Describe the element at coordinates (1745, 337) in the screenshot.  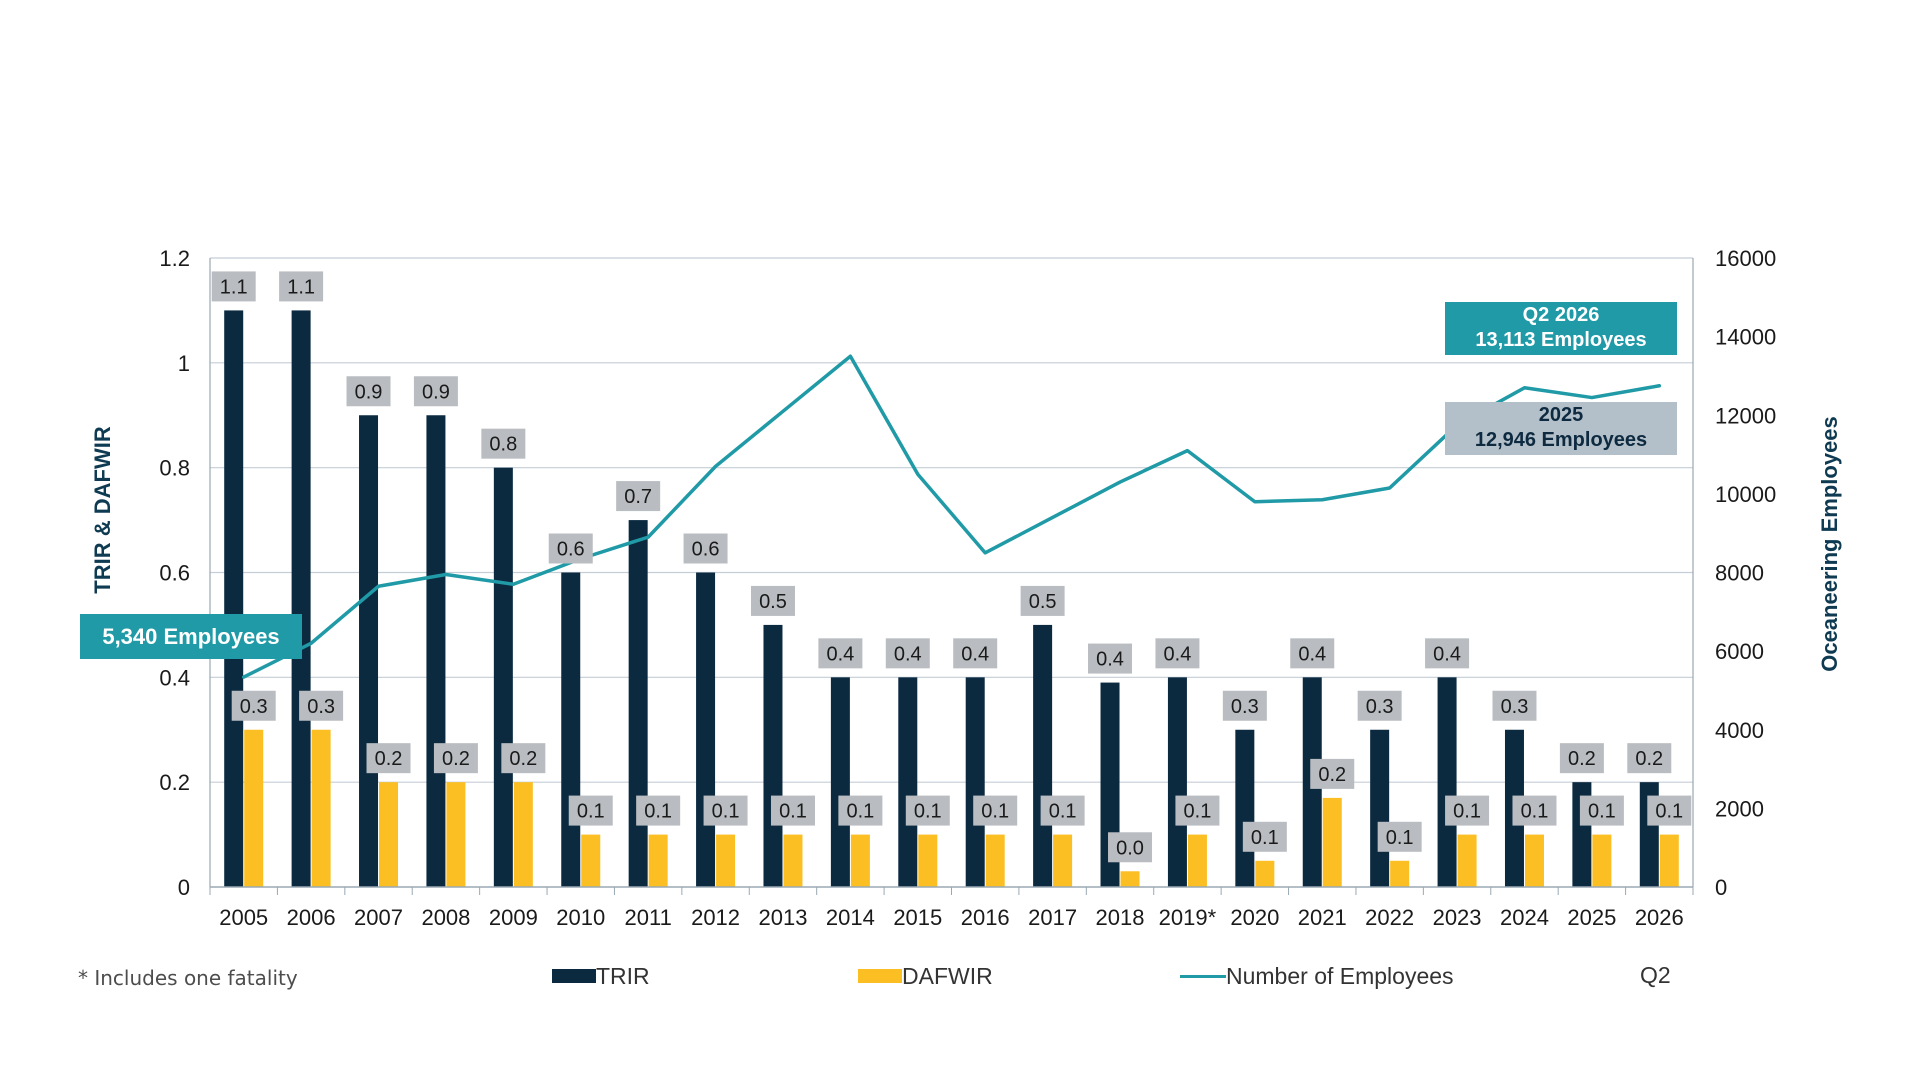
I see `right-tick-label: 14000` at that location.